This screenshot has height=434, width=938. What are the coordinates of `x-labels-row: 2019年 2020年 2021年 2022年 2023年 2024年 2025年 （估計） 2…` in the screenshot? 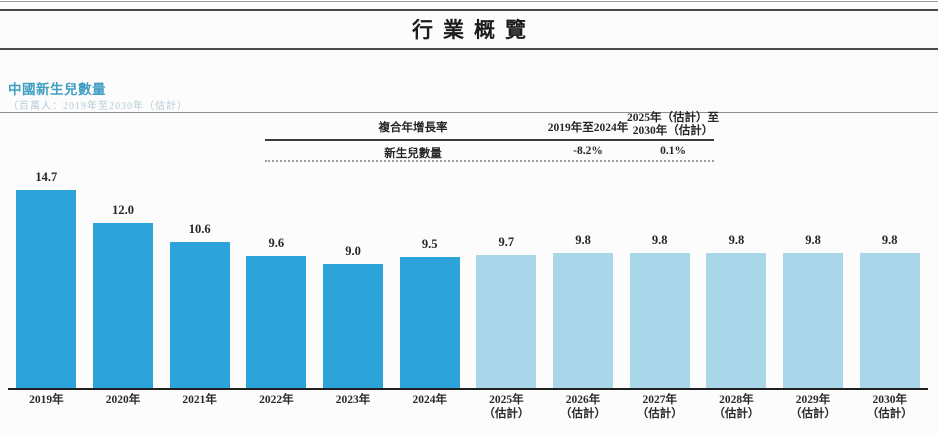 It's located at (468, 407).